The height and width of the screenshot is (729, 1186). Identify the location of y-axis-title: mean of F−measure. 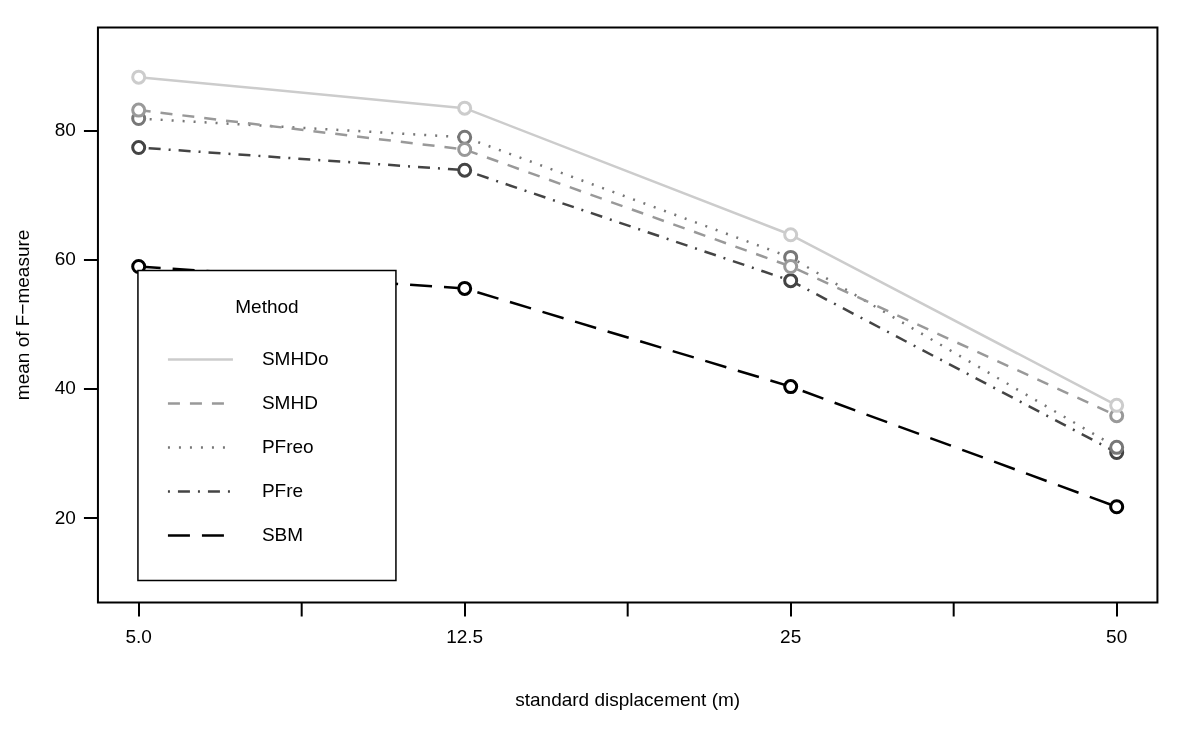
(22, 315).